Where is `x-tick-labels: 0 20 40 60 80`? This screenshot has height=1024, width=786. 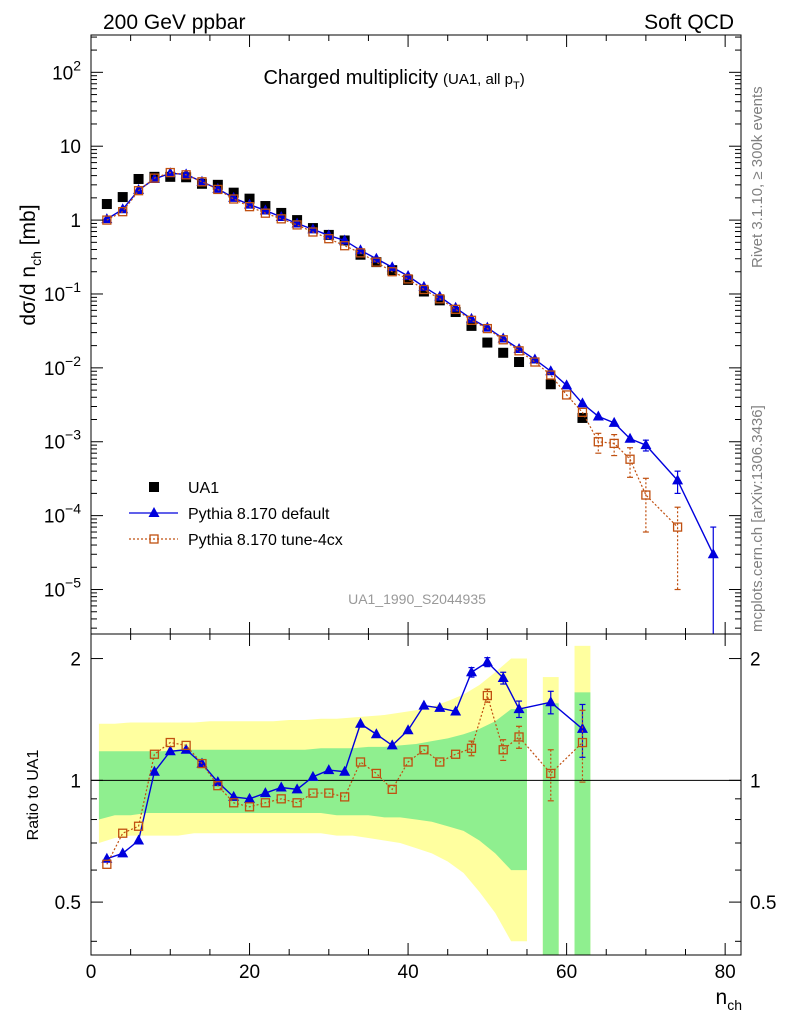 x-tick-labels: 0 20 40 60 80 is located at coordinates (411, 972).